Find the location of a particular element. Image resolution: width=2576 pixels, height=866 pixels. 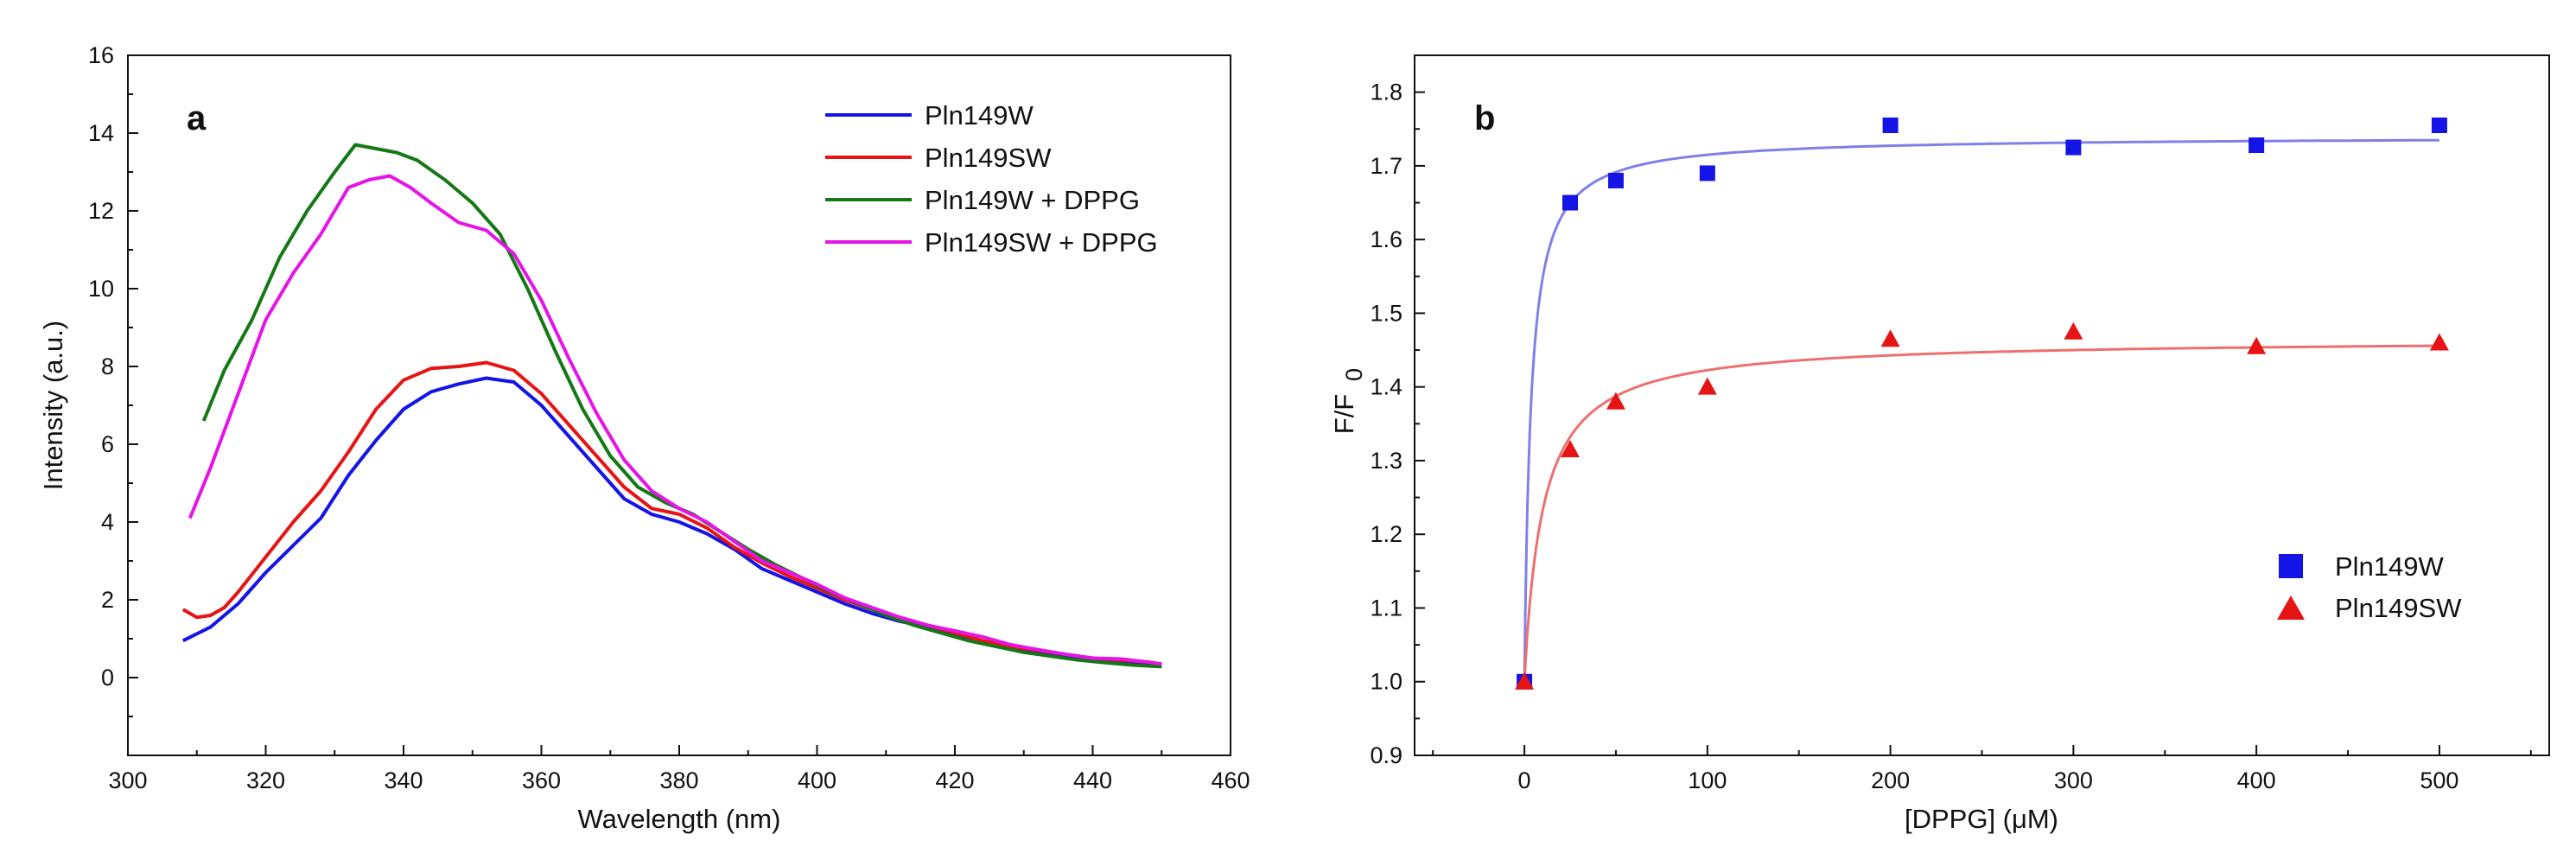

chart-b-legend: Pln149W Pln149SW is located at coordinates (2370, 587).